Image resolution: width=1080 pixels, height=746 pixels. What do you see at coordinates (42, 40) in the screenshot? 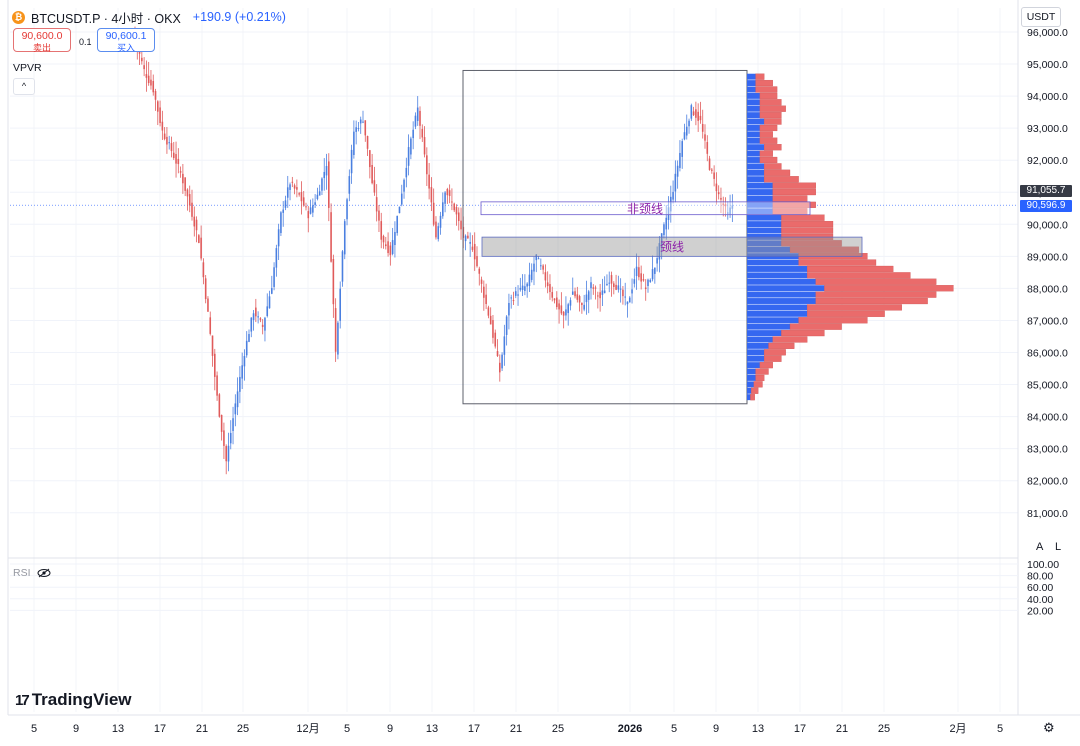
I see `sell-button: 90,600.0 卖出` at bounding box center [42, 40].